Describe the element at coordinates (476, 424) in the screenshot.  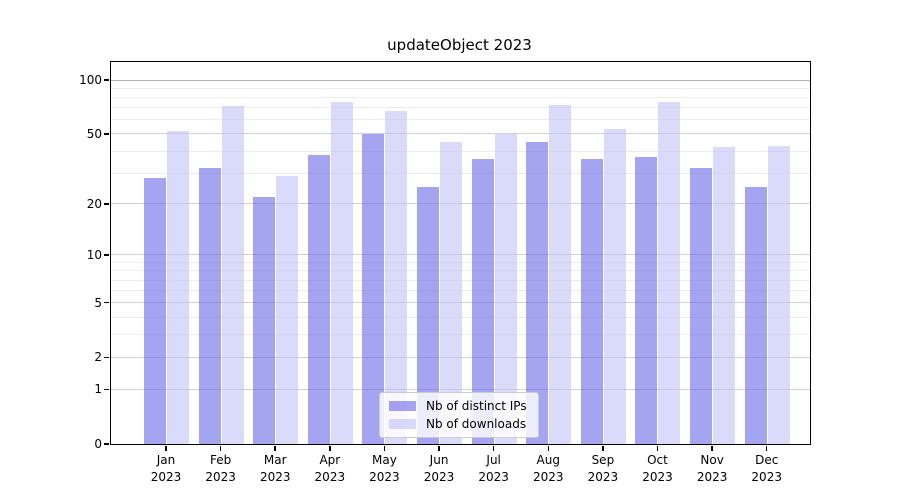
I see `legend-label-downloads: Nb of downloads` at that location.